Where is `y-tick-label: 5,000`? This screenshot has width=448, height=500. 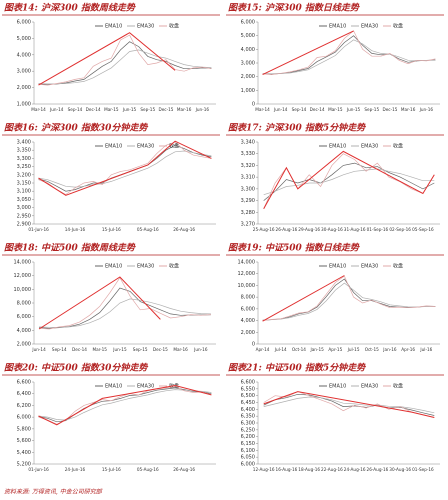 y-tick-label: 5,000 is located at coordinates (248, 36).